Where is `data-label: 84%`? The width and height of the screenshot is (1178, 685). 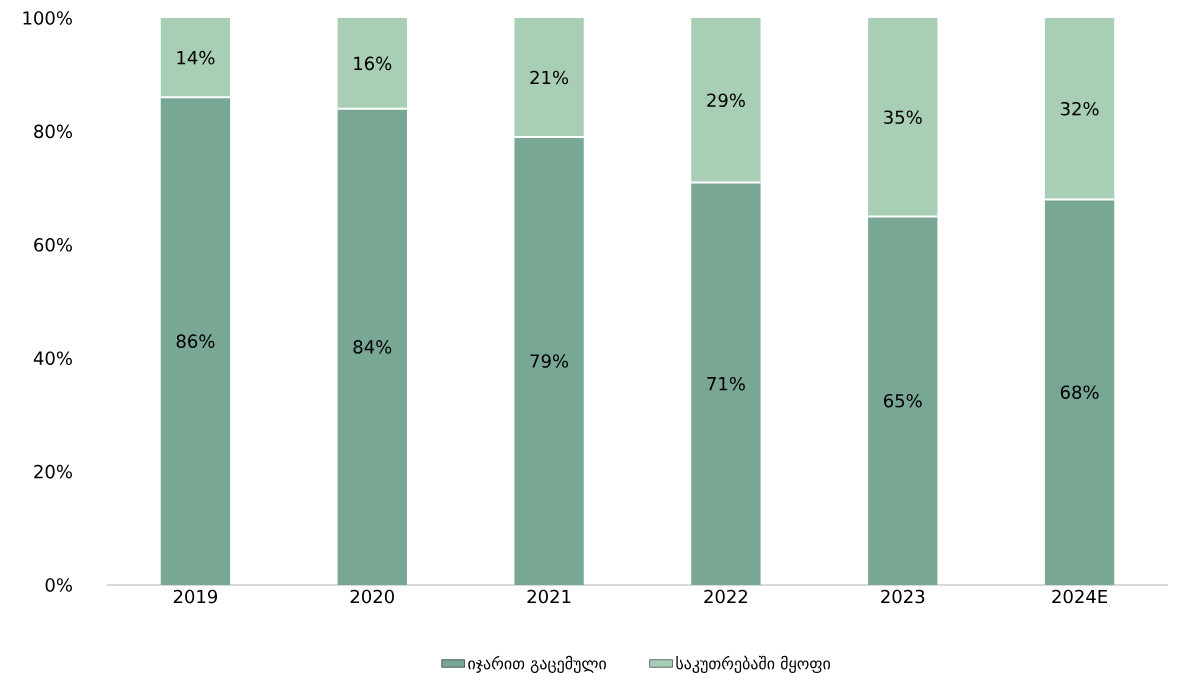
data-label: 84% is located at coordinates (372, 347).